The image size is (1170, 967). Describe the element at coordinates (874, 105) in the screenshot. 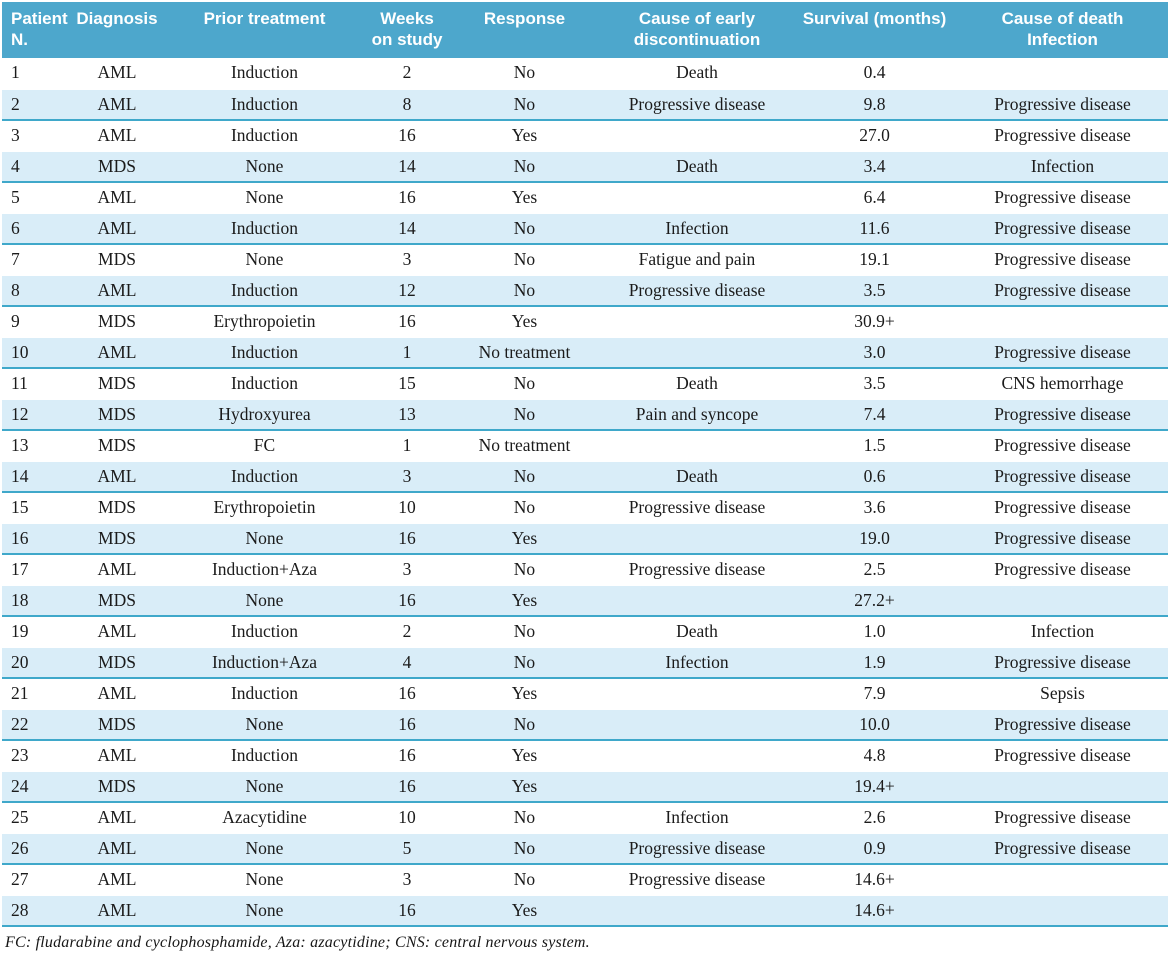

I see `table-cell: 9.8` at that location.